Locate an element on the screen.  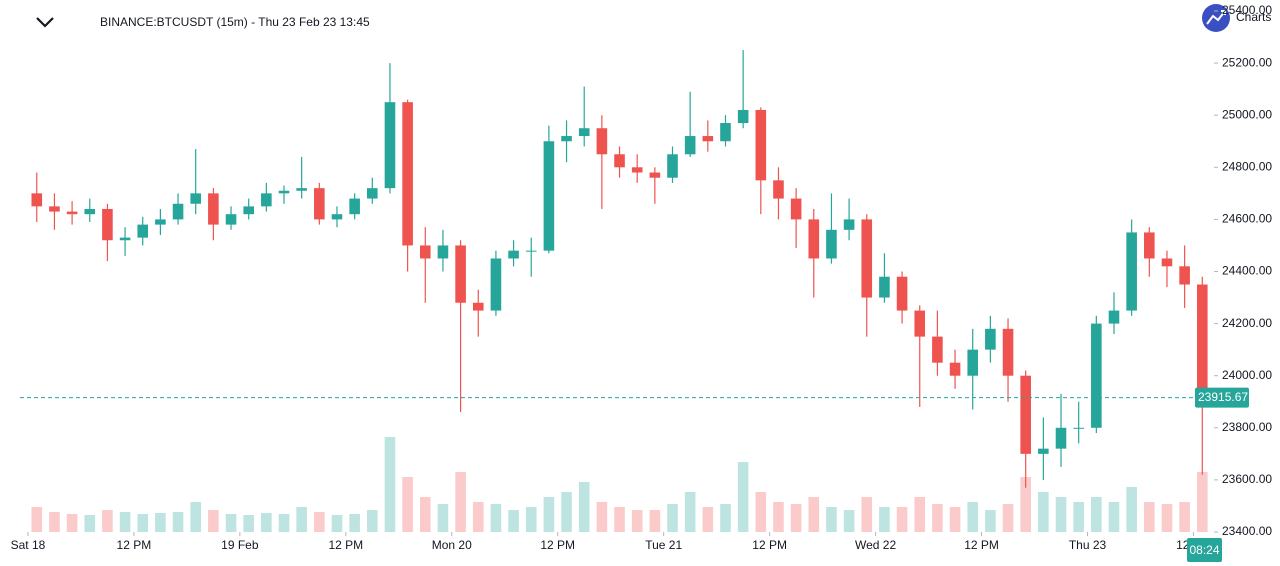
y-tick-label: 23400.00 is located at coordinates (1247, 531).